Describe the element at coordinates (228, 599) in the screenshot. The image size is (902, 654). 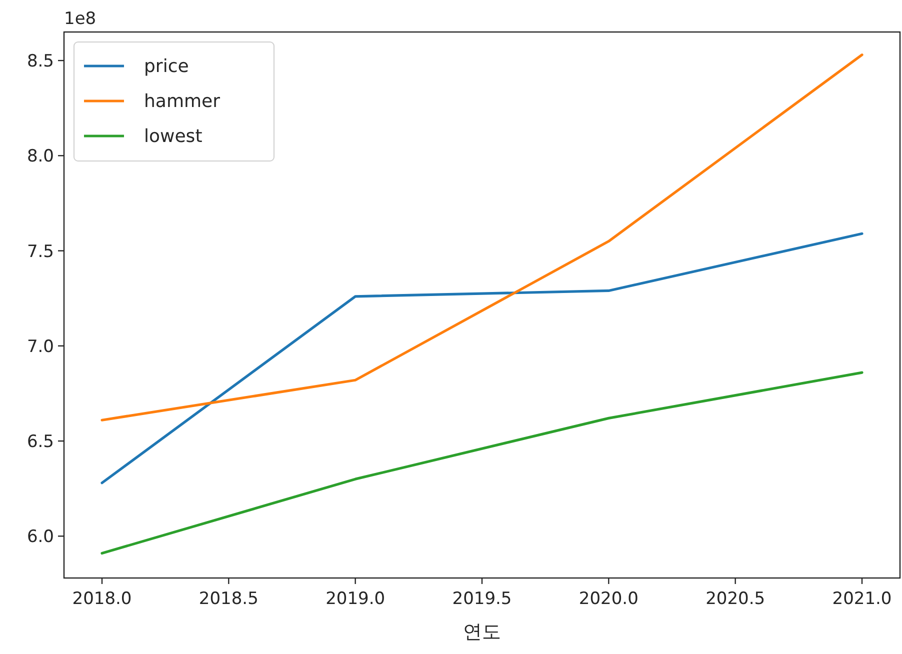
I see `x-tick-label: 2018.5` at that location.